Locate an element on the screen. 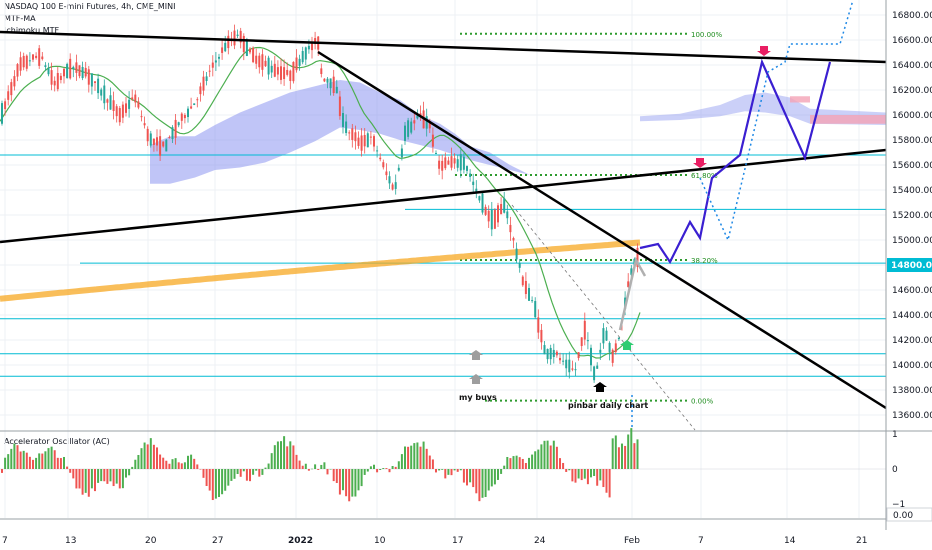 The height and width of the screenshot is (550, 932). indicator-label-ma: MTF-MA is located at coordinates (20, 18).